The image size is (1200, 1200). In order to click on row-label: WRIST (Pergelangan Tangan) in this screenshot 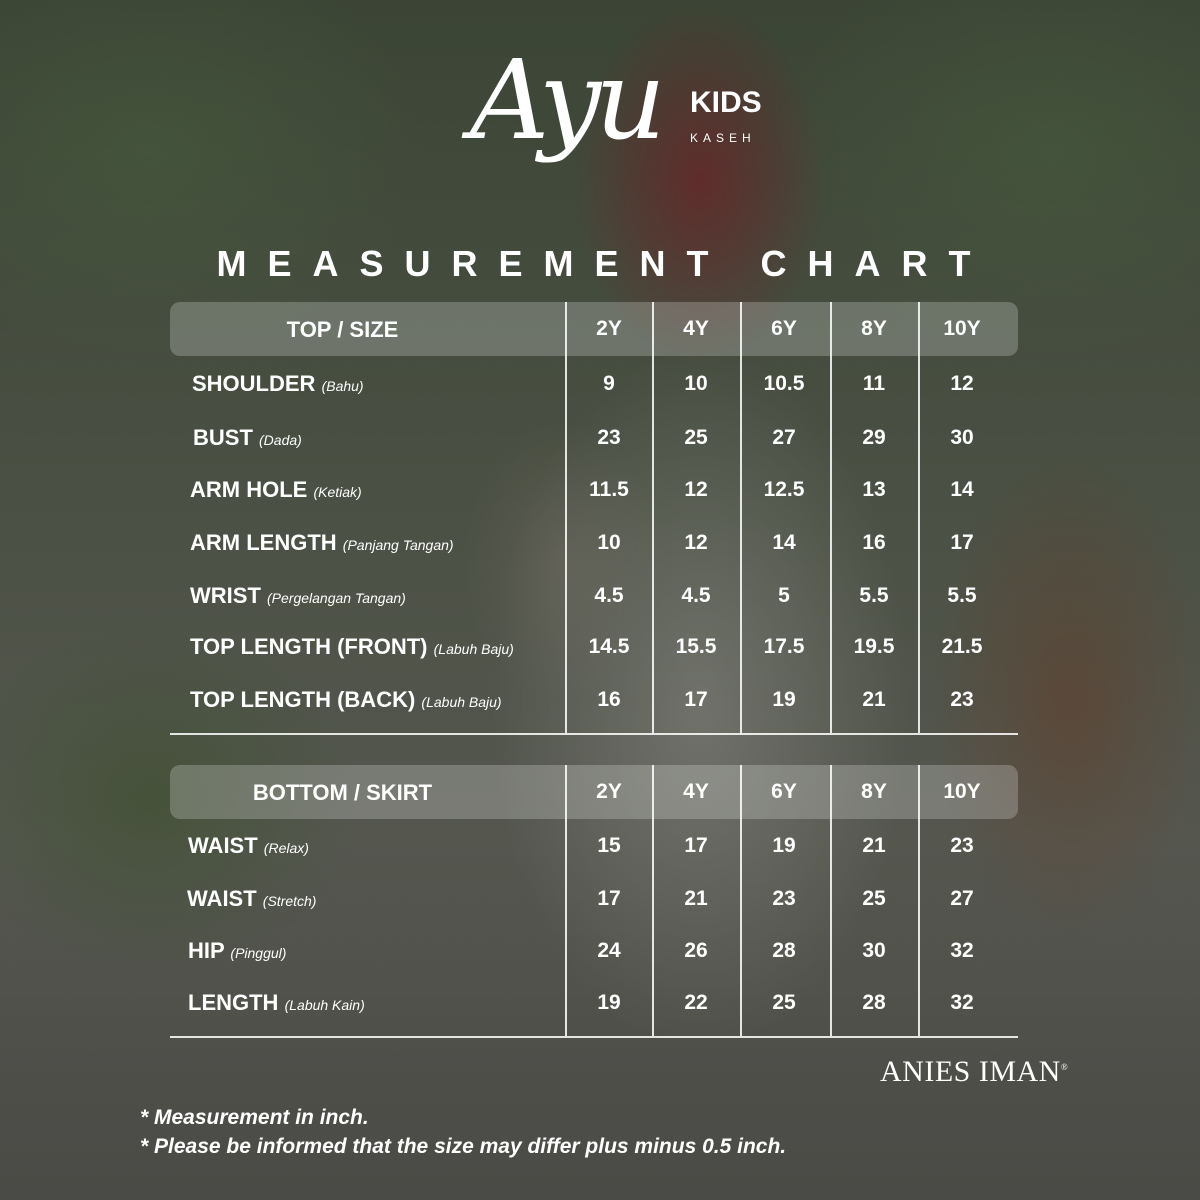, I will do `click(298, 596)`.